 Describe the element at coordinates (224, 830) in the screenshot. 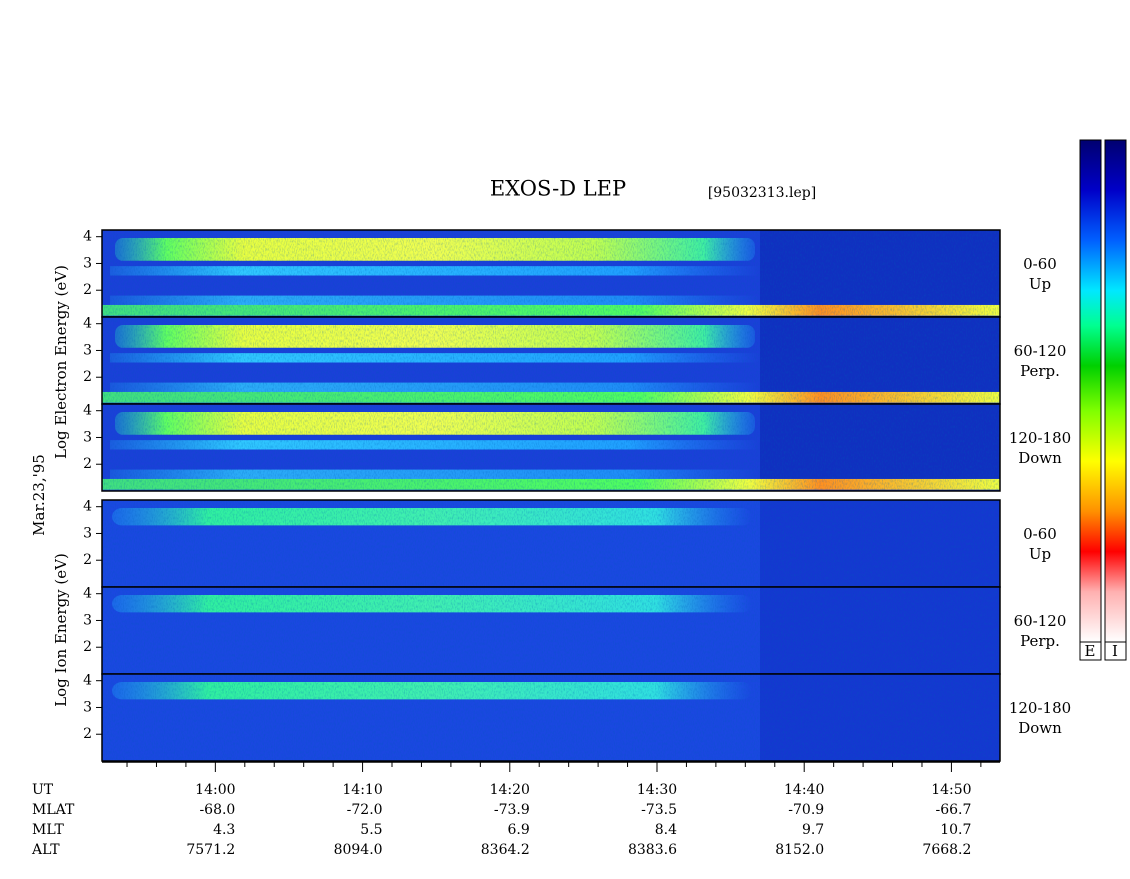

I see `ephemeris-value: 4.3` at that location.